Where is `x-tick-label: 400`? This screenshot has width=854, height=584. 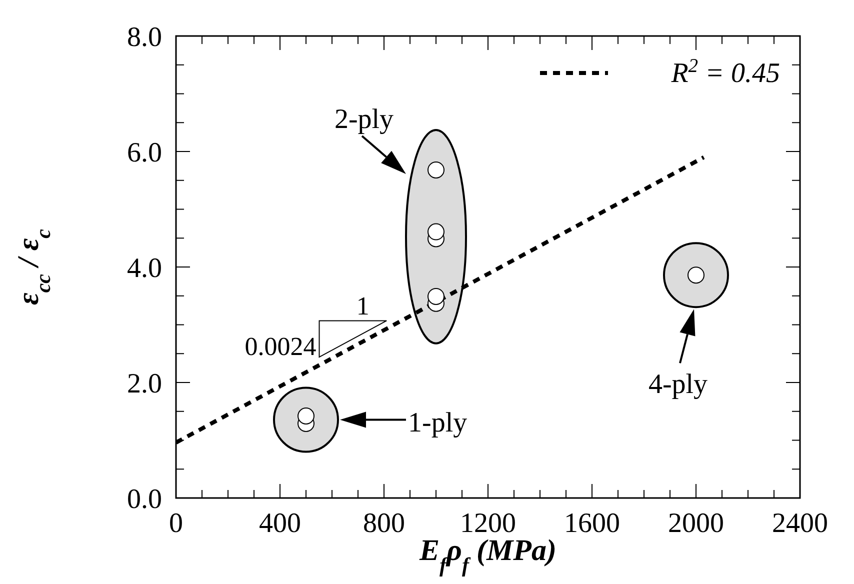 x-tick-label: 400 is located at coordinates (280, 523).